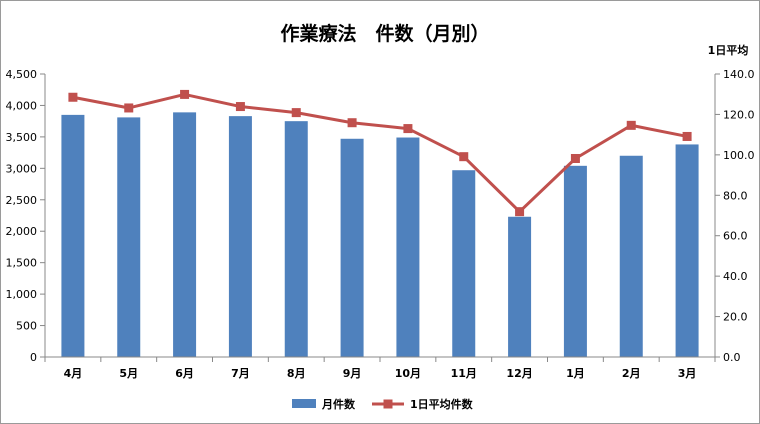  Describe the element at coordinates (33, 357) in the screenshot. I see `left-axis-tick-label: 0` at that location.